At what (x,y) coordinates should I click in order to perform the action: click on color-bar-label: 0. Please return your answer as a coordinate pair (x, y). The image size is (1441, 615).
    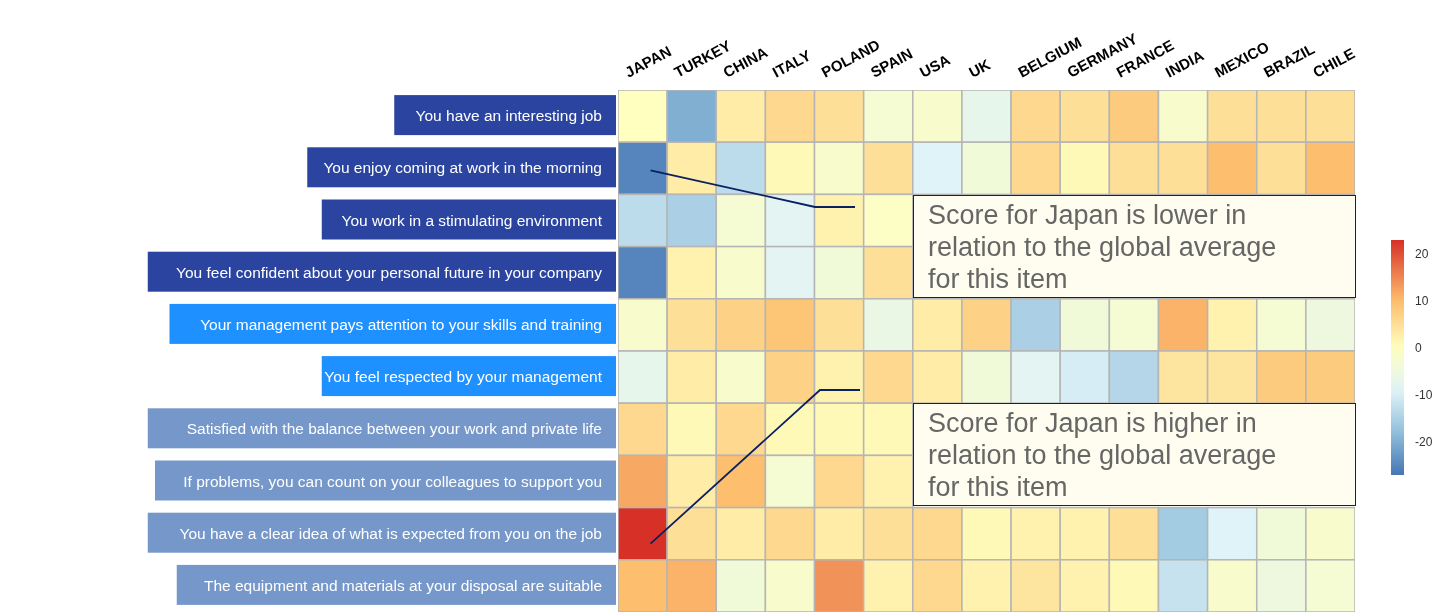
    Looking at the image, I should click on (1418, 348).